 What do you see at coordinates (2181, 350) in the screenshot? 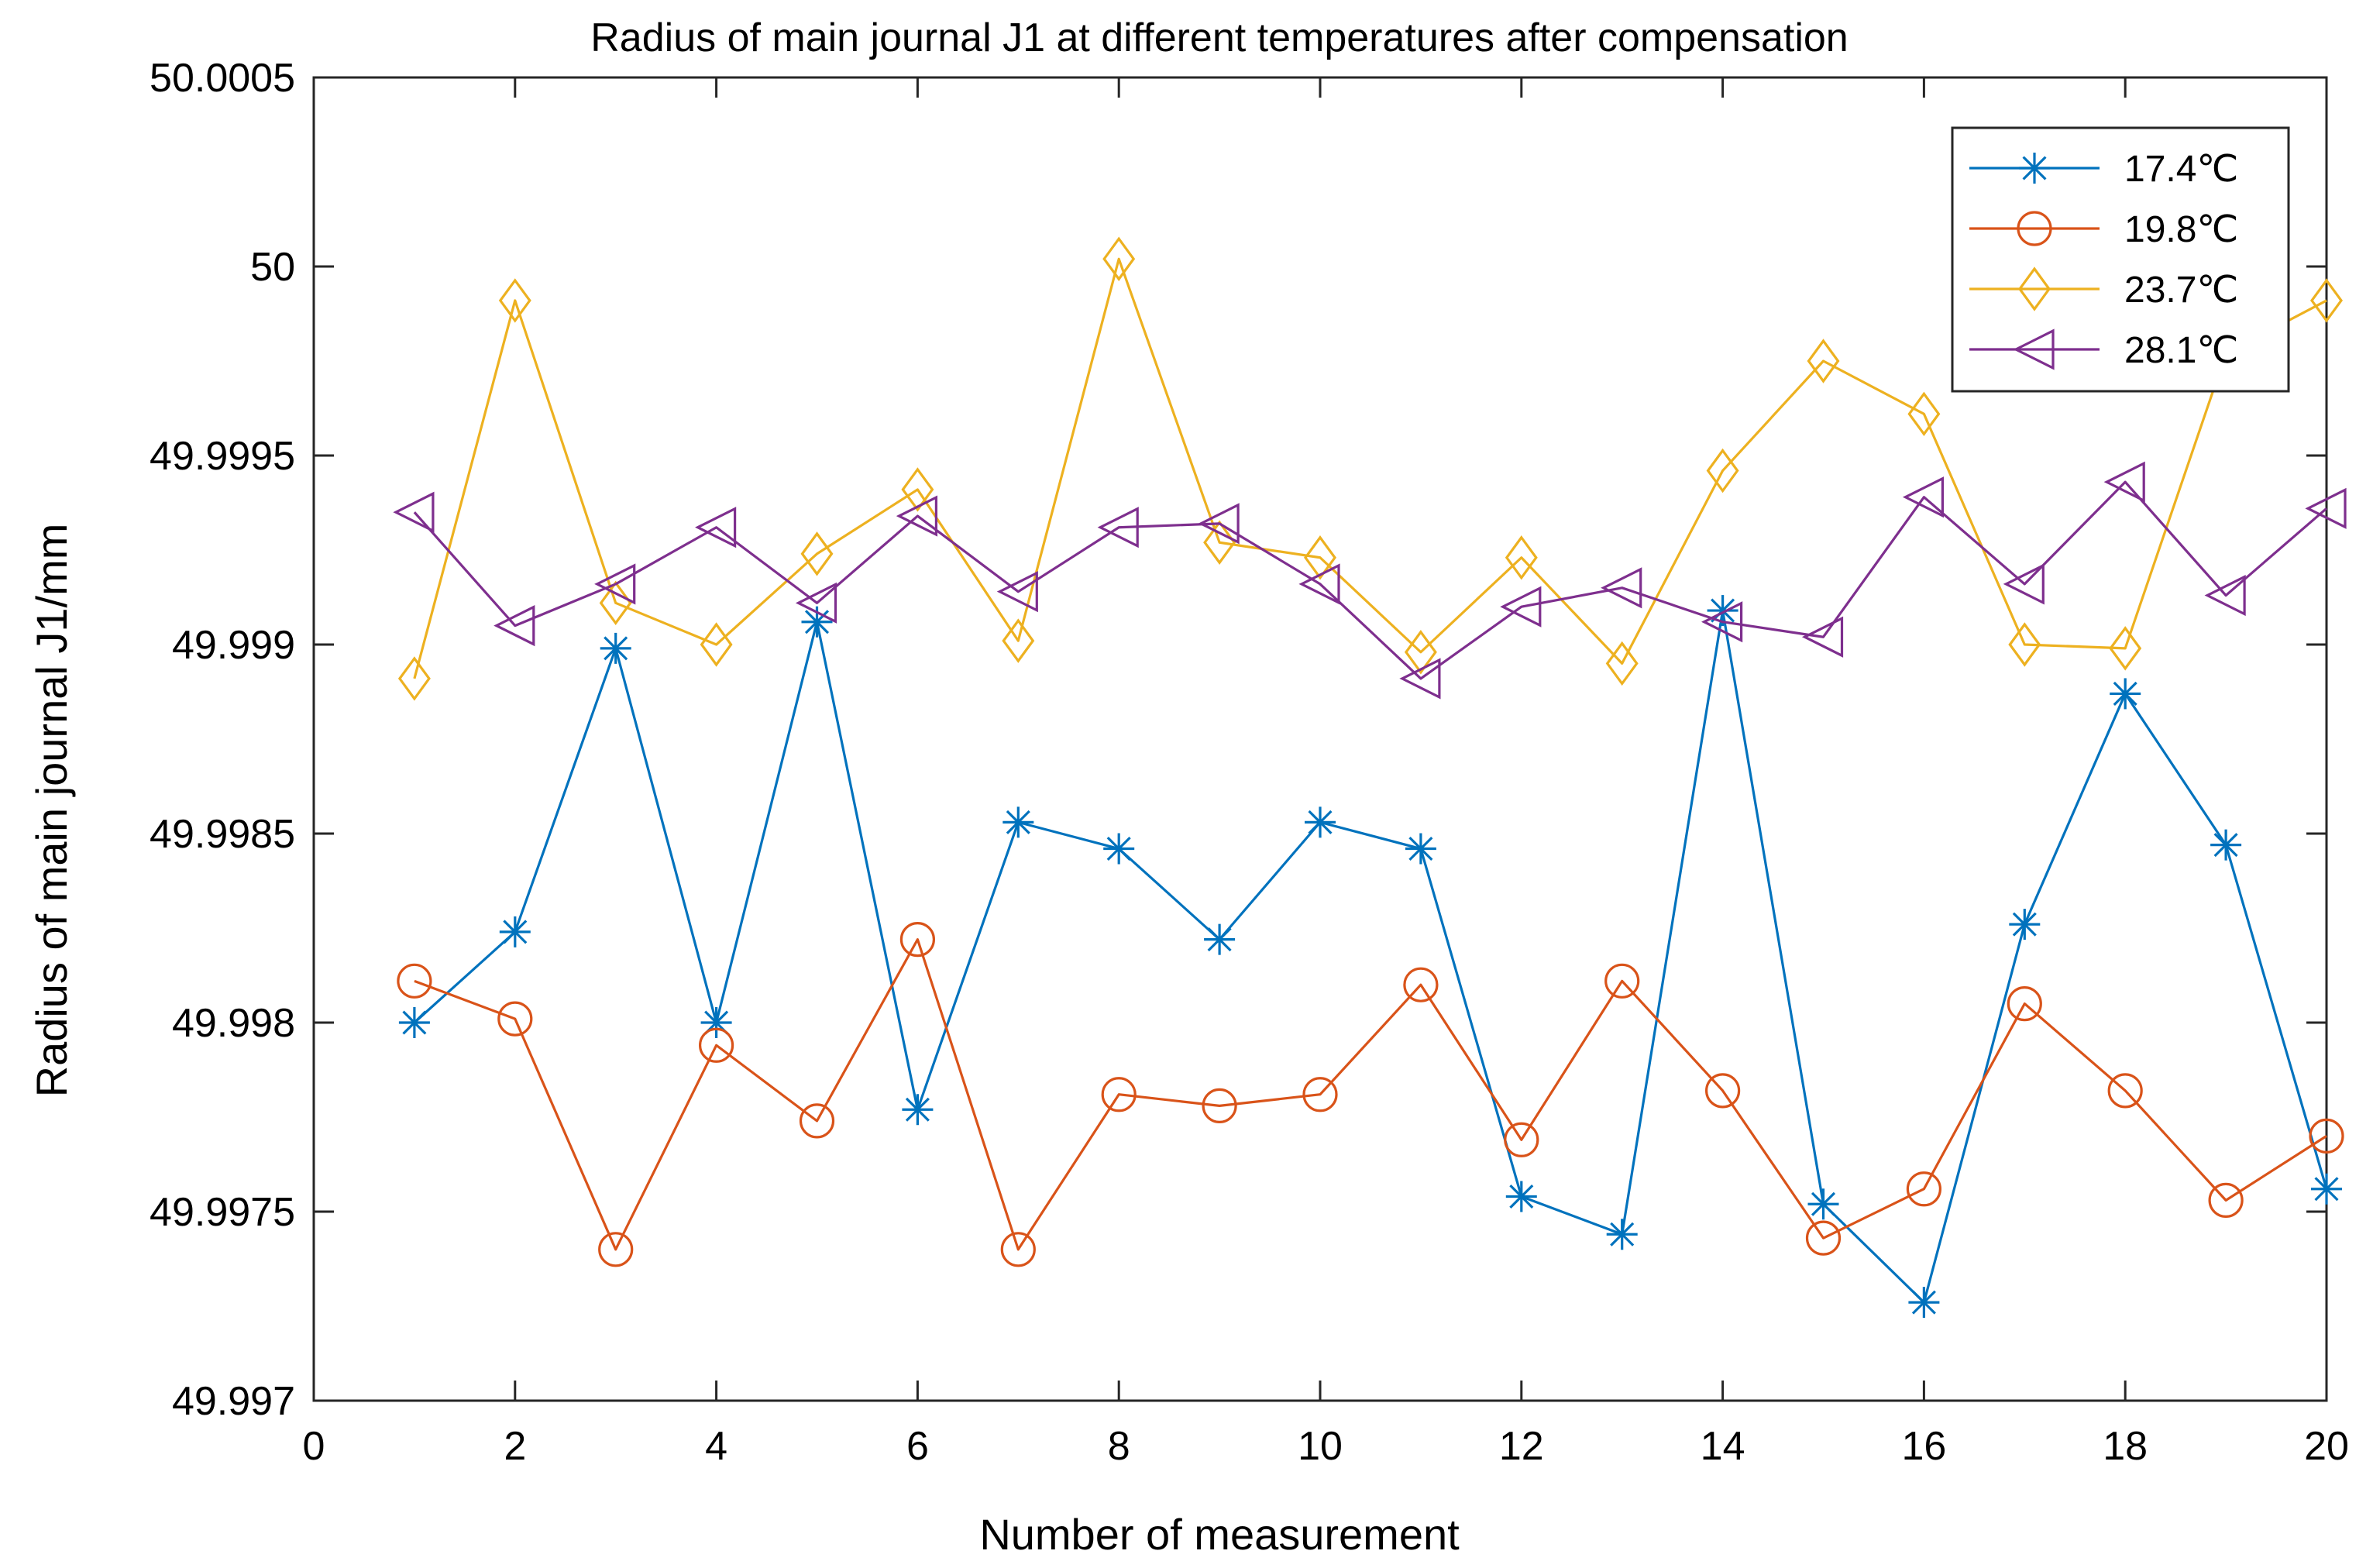
I see `legend-label-4: 28.1℃` at bounding box center [2181, 350].